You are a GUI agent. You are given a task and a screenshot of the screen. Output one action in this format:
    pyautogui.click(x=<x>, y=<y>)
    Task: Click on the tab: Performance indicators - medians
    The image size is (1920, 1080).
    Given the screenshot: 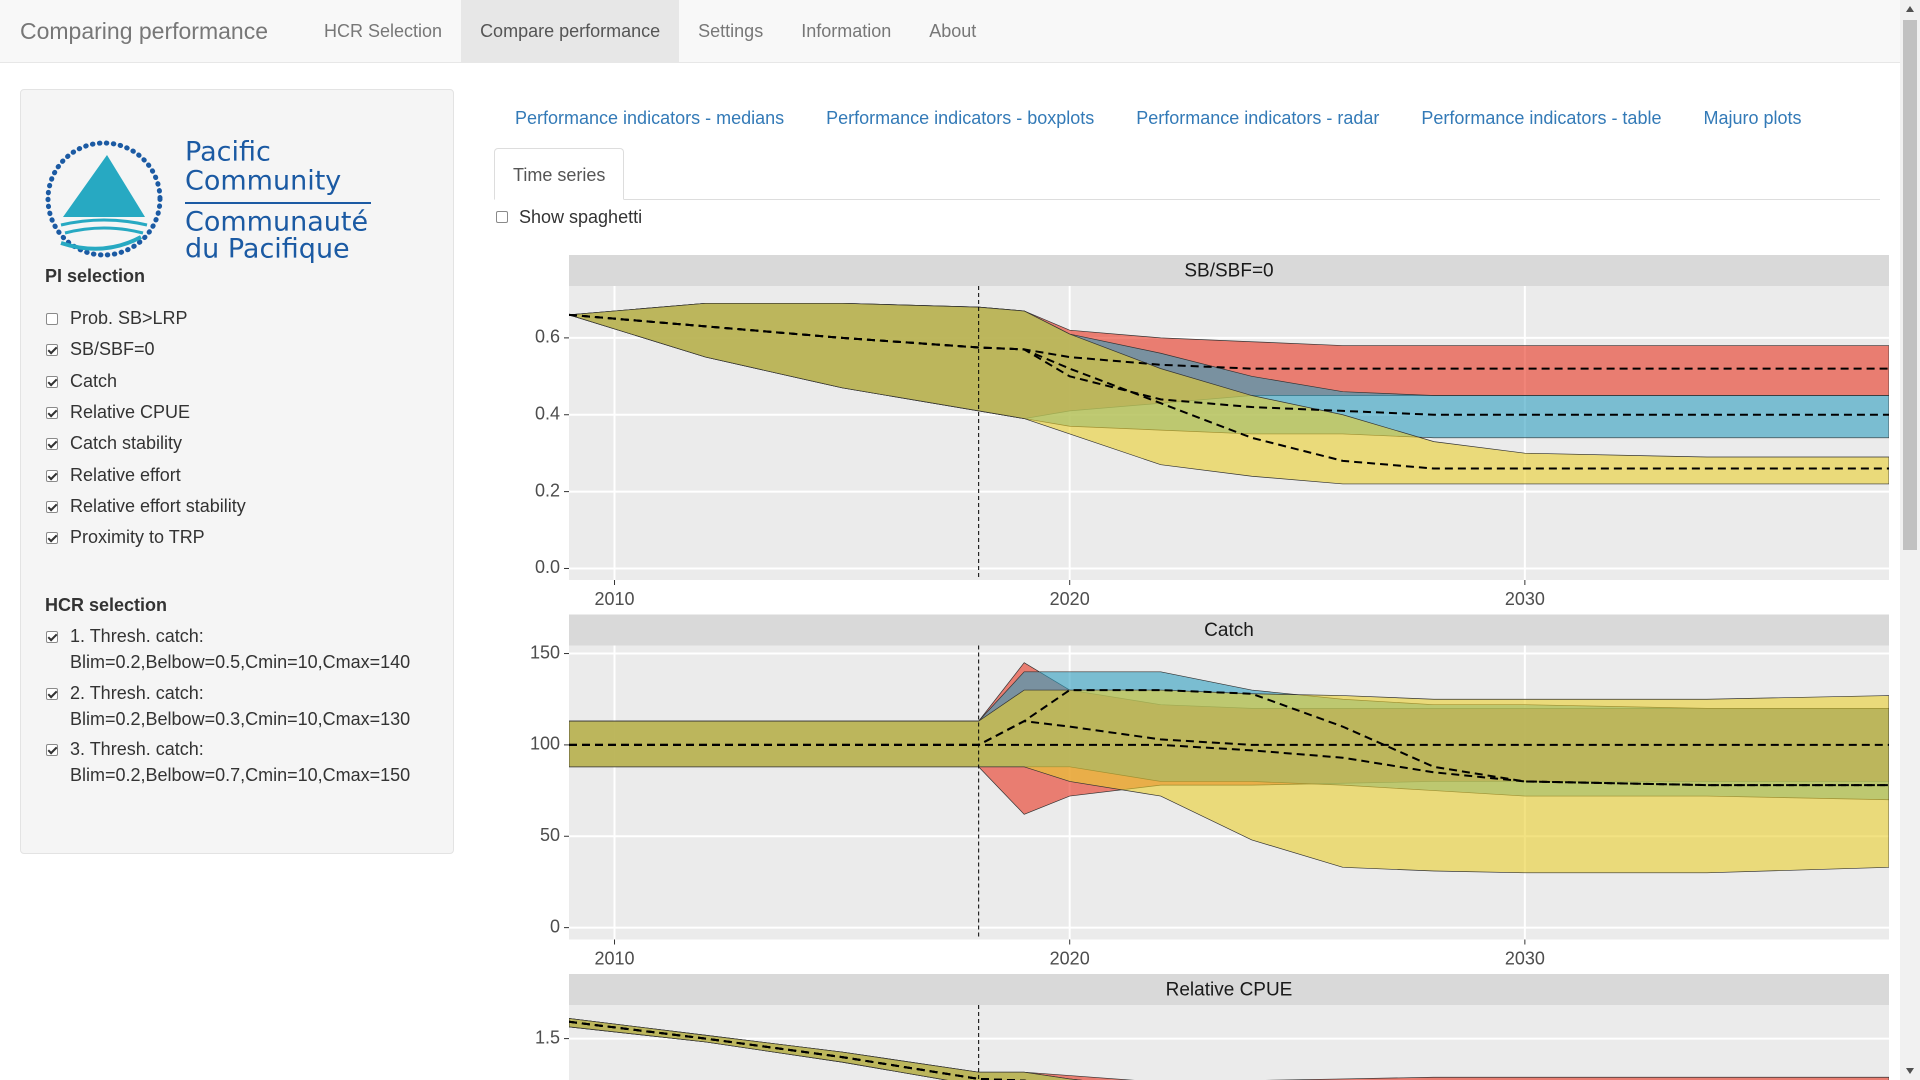 What is the action you would take?
    pyautogui.click(x=650, y=118)
    